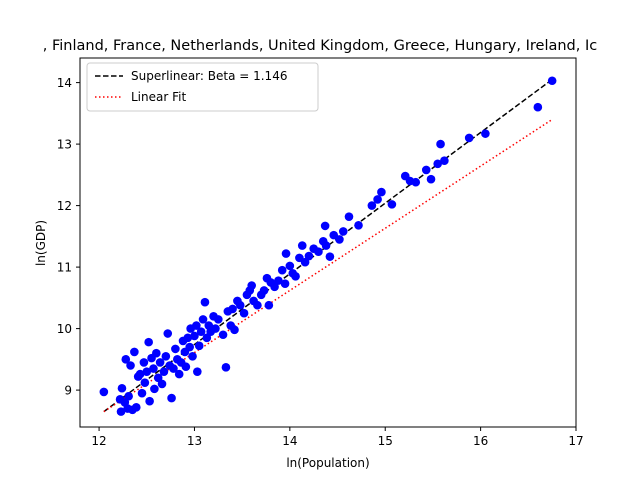 The height and width of the screenshot is (485, 640). Describe the element at coordinates (194, 441) in the screenshot. I see `x-tick-label: 13` at that location.